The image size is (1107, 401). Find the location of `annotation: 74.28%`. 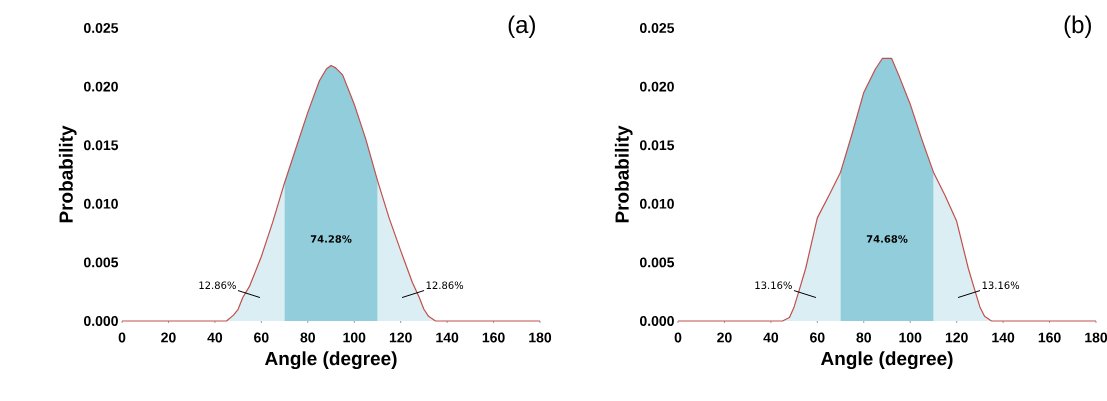

annotation: 74.28% is located at coordinates (331, 239).